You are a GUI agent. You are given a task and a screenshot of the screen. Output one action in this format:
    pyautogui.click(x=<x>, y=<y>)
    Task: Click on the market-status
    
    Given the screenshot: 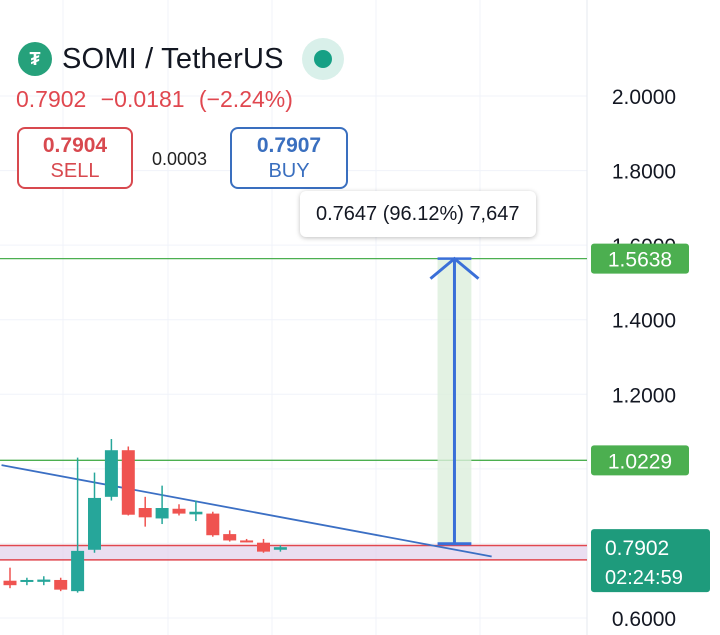 What is the action you would take?
    pyautogui.click(x=322, y=59)
    